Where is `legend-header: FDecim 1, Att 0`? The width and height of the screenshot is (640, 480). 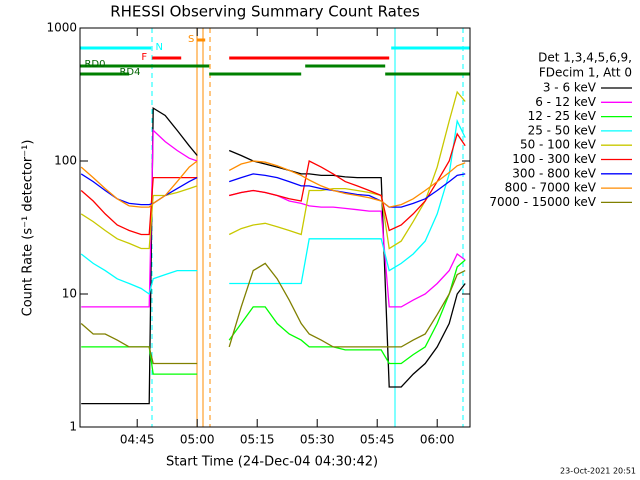 legend-header: FDecim 1, Att 0 is located at coordinates (585, 73).